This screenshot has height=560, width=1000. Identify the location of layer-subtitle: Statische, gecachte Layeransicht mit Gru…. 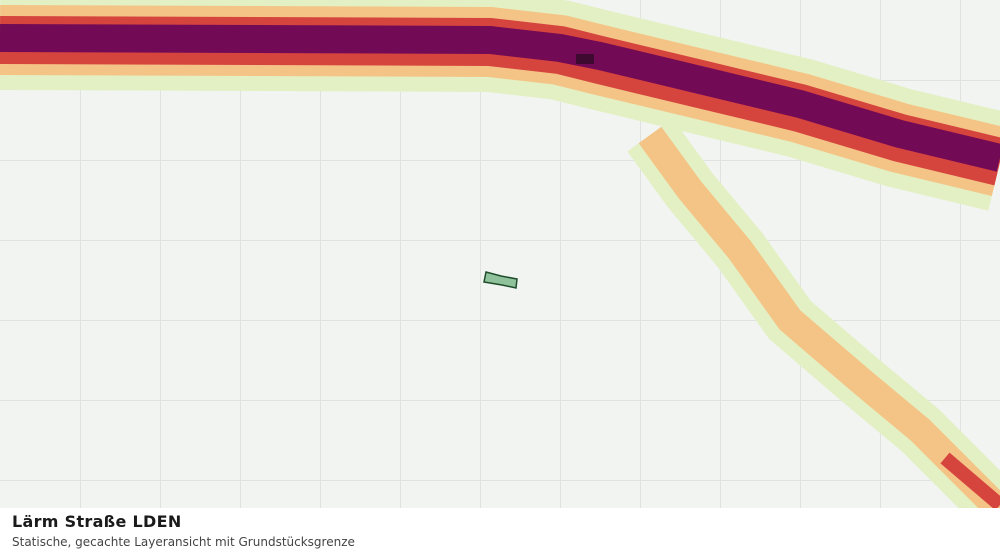
(183, 542).